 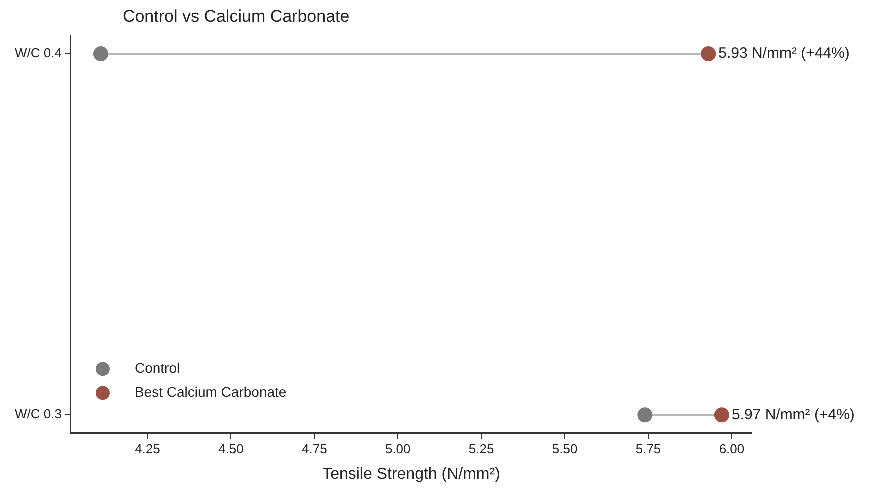 What do you see at coordinates (231, 449) in the screenshot?
I see `x-tick-label: 4.50` at bounding box center [231, 449].